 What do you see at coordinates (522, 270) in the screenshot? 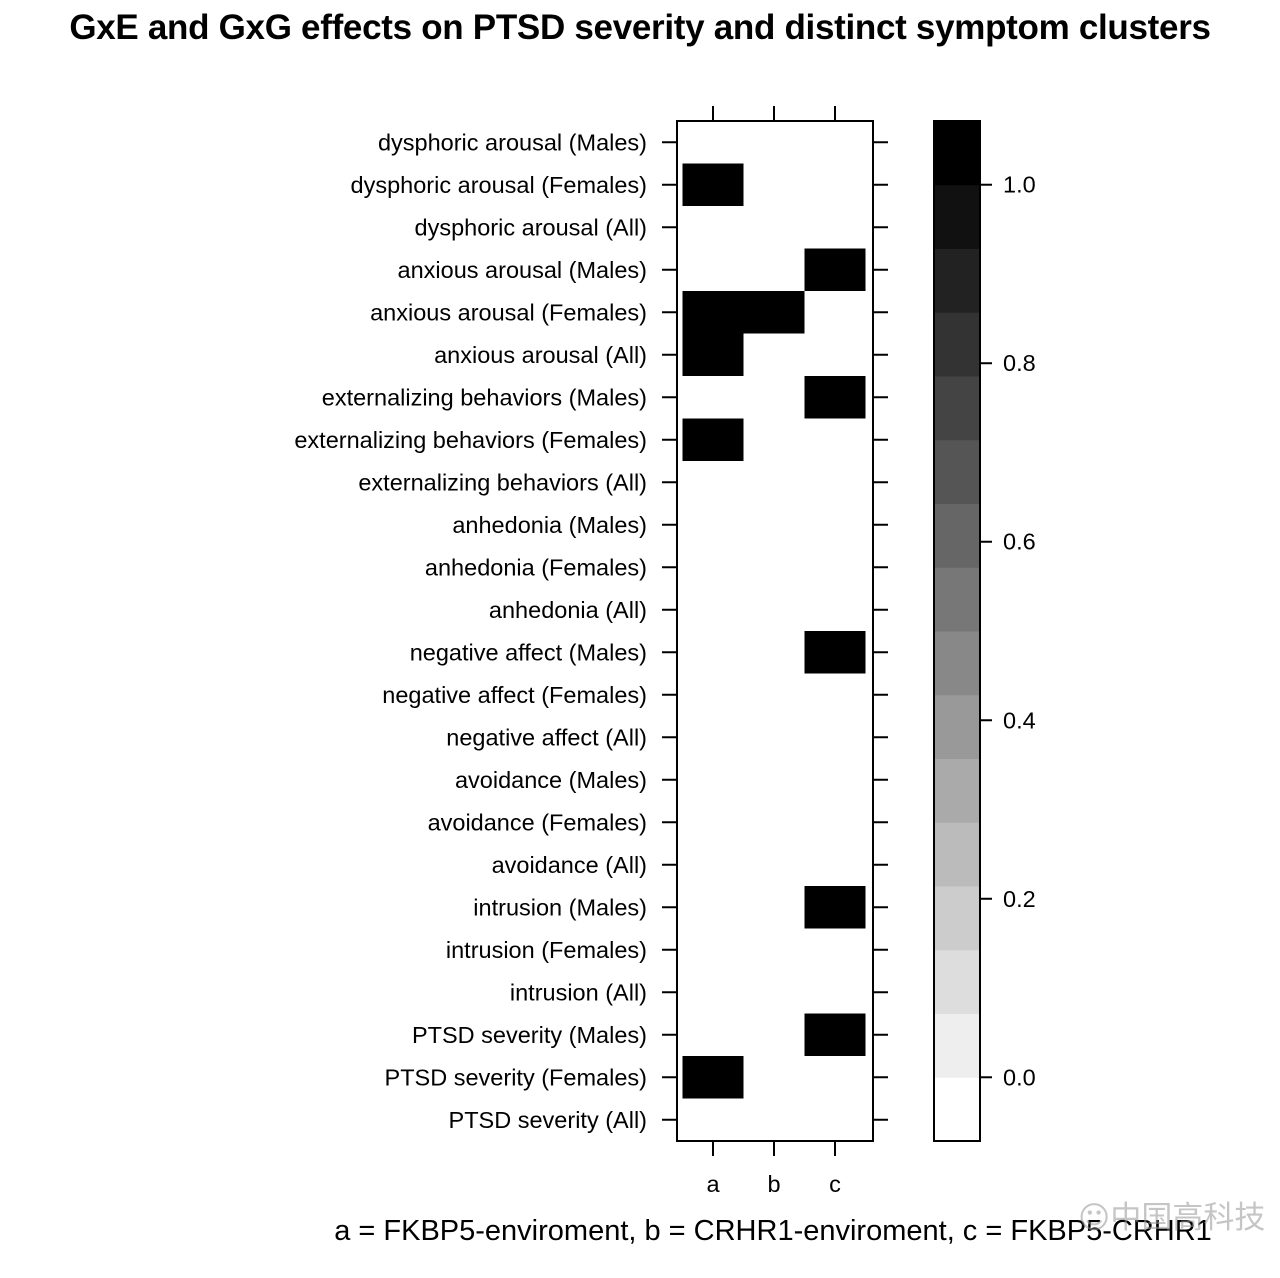
I see `y-tick-label: anxious arousal (Males)` at bounding box center [522, 270].